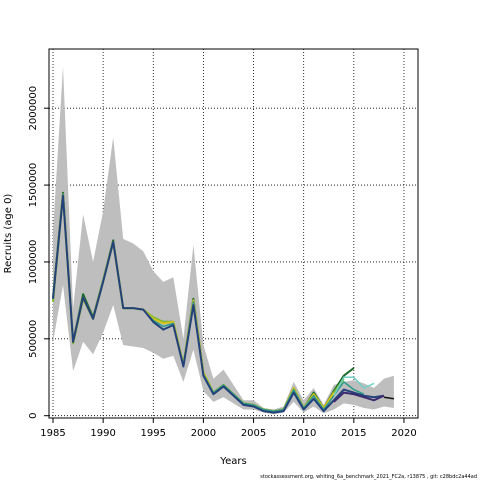 This screenshot has width=480, height=480. I want to click on y-tick-label-1: 500000, so click(33, 339).